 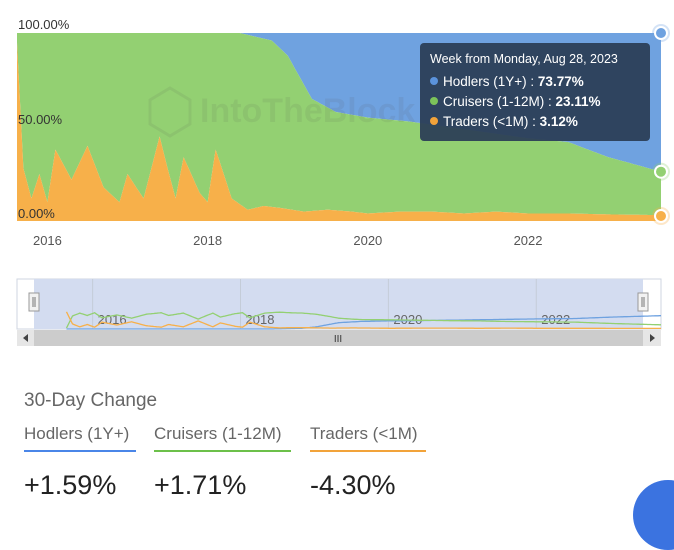 What do you see at coordinates (307, 111) in the screenshot?
I see `watermark-text: IntoTheBlock` at bounding box center [307, 111].